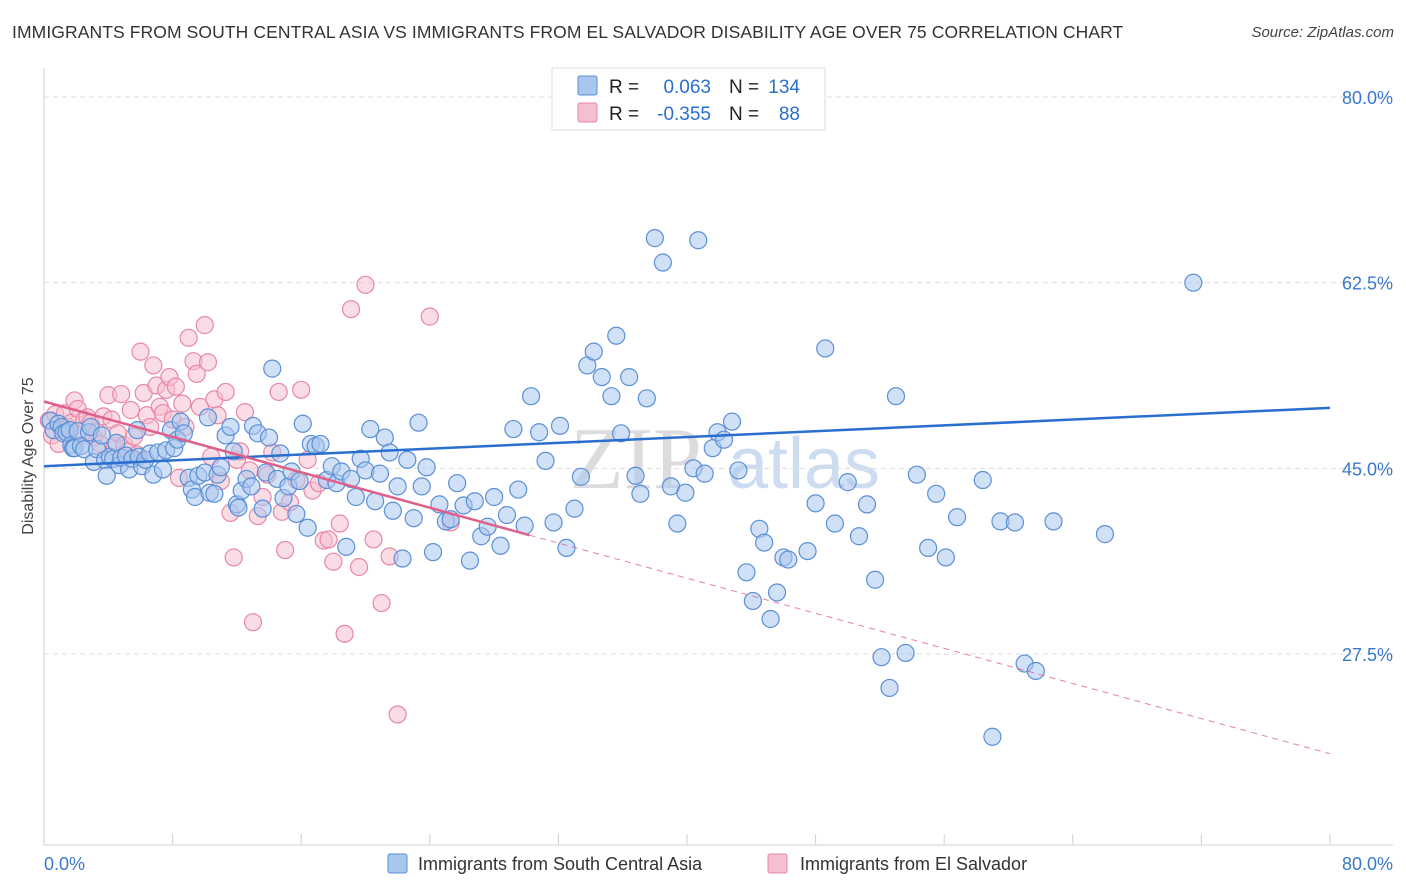 The width and height of the screenshot is (1406, 892). Describe the element at coordinates (587, 112) in the screenshot. I see `legend-pink-swatch` at that location.